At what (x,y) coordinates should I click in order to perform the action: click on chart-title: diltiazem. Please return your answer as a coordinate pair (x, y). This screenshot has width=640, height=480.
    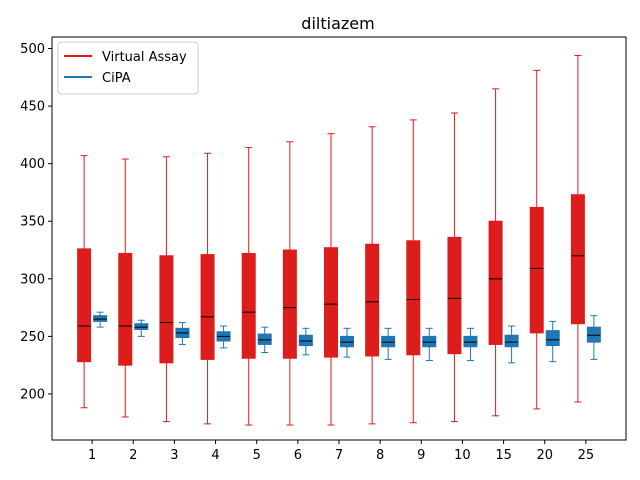
    Looking at the image, I should click on (337, 23).